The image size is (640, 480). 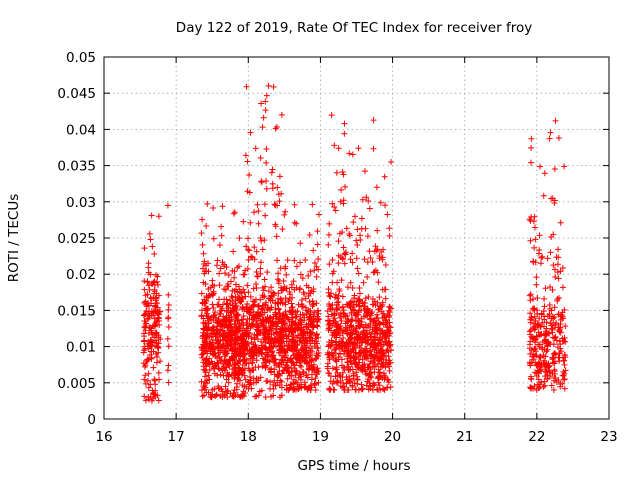 I want to click on x-tick-labels: 16 17 18 19 20 21 22 23, so click(x=356, y=437).